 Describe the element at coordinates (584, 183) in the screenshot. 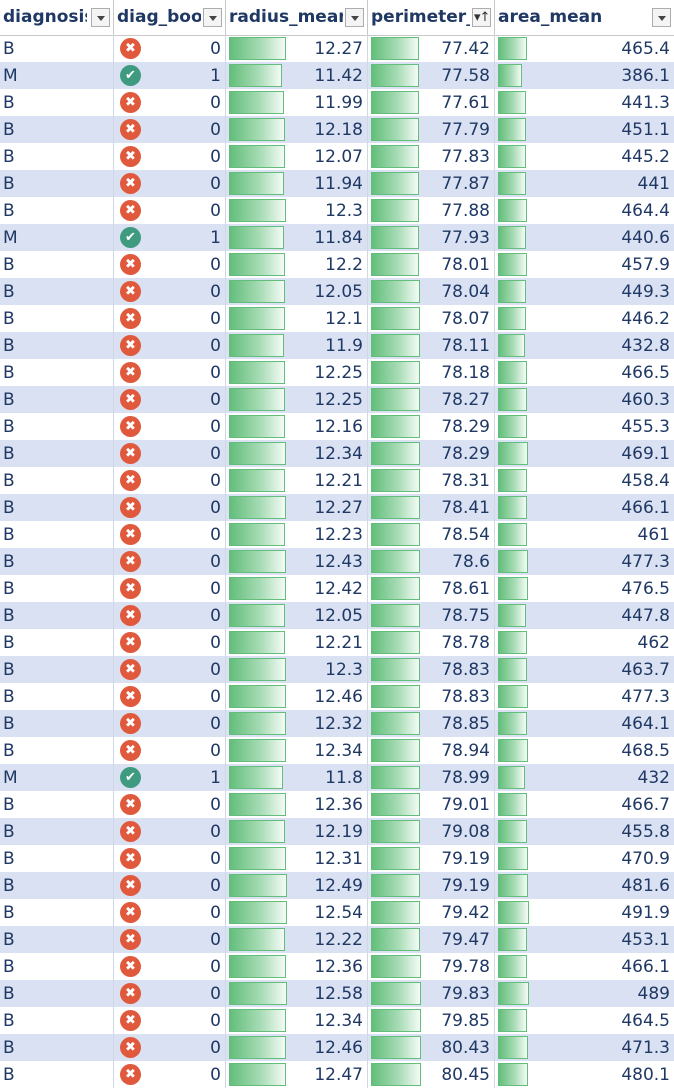

I see `cell-area-mean: 441` at that location.